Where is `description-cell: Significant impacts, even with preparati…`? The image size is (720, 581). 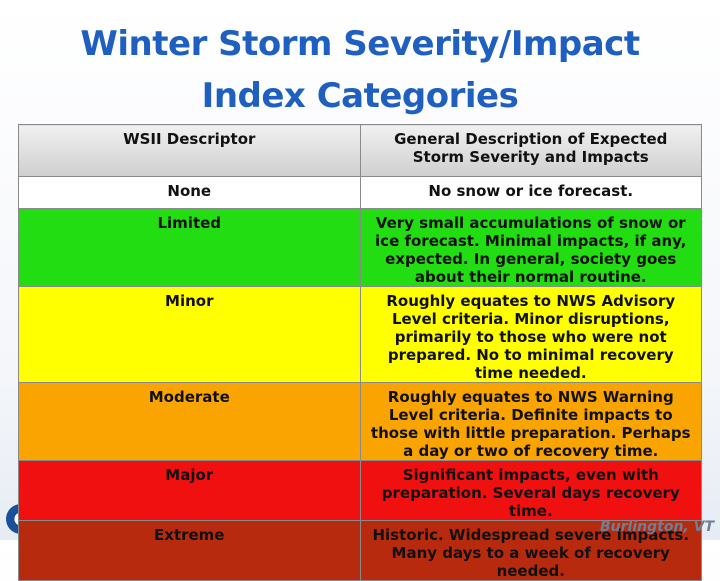 description-cell: Significant impacts, even with preparati… is located at coordinates (530, 490).